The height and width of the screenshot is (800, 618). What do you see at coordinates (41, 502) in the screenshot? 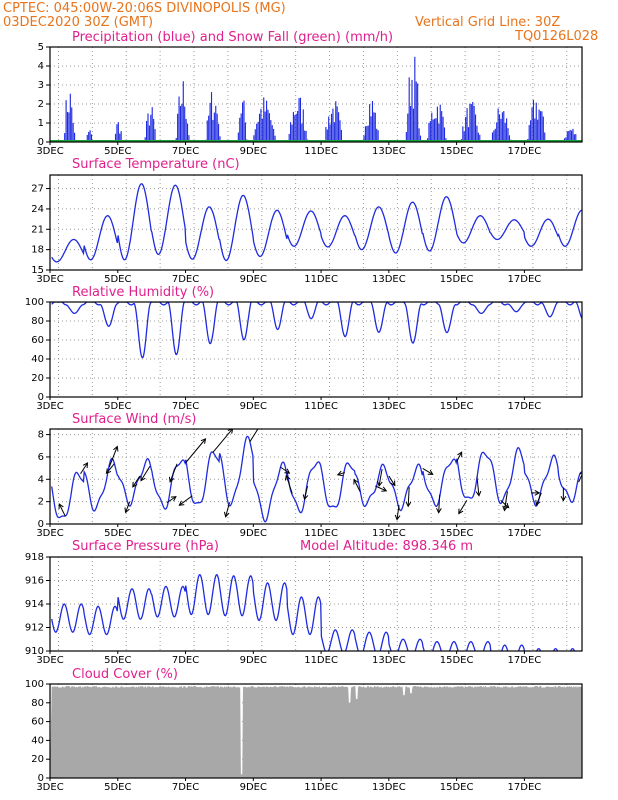
I see `wind-ytick-label: 2` at bounding box center [41, 502].